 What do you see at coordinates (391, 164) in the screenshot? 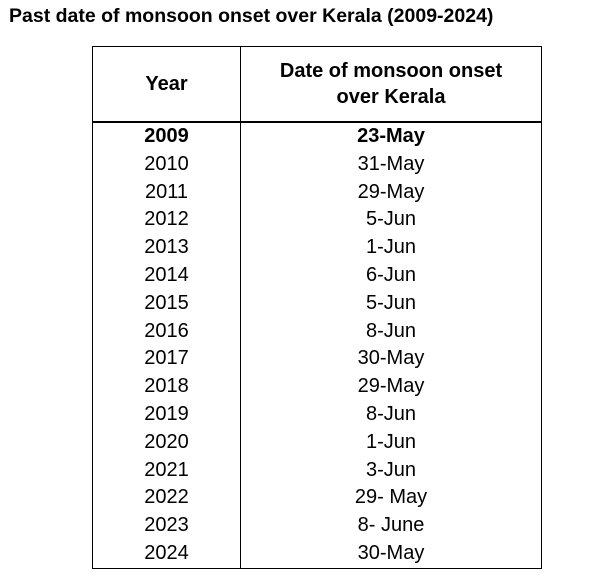
I see `onset-date-cell: 31-May` at bounding box center [391, 164].